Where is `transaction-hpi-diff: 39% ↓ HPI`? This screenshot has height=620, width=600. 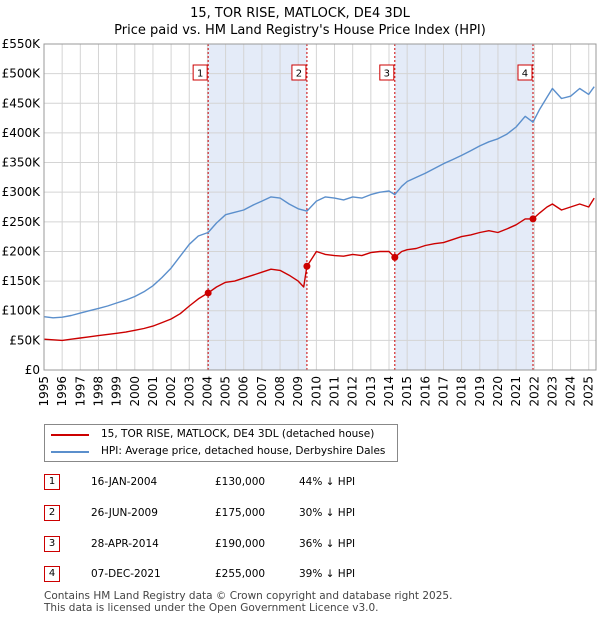
transaction-hpi-diff: 39% ↓ HPI is located at coordinates (327, 574).